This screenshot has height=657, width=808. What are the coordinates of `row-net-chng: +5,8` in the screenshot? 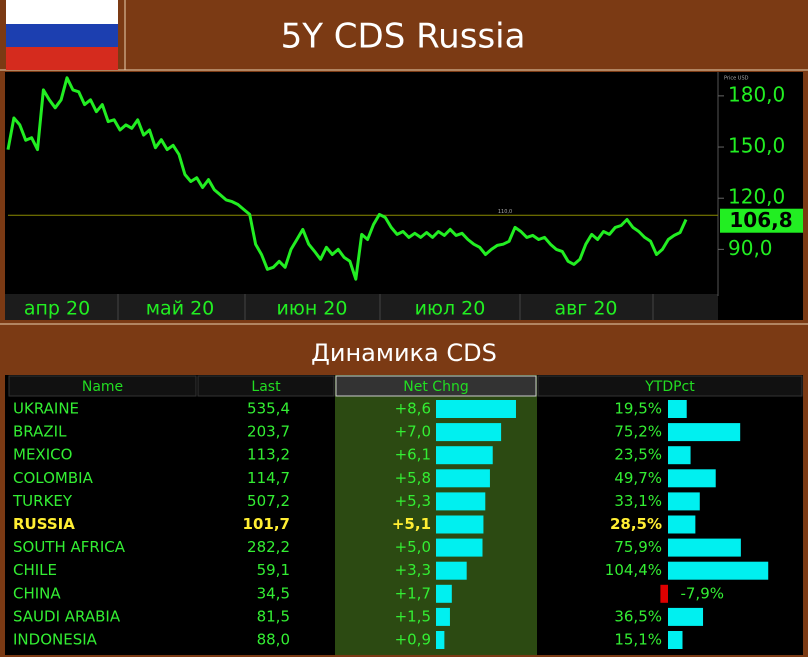 It's located at (413, 478).